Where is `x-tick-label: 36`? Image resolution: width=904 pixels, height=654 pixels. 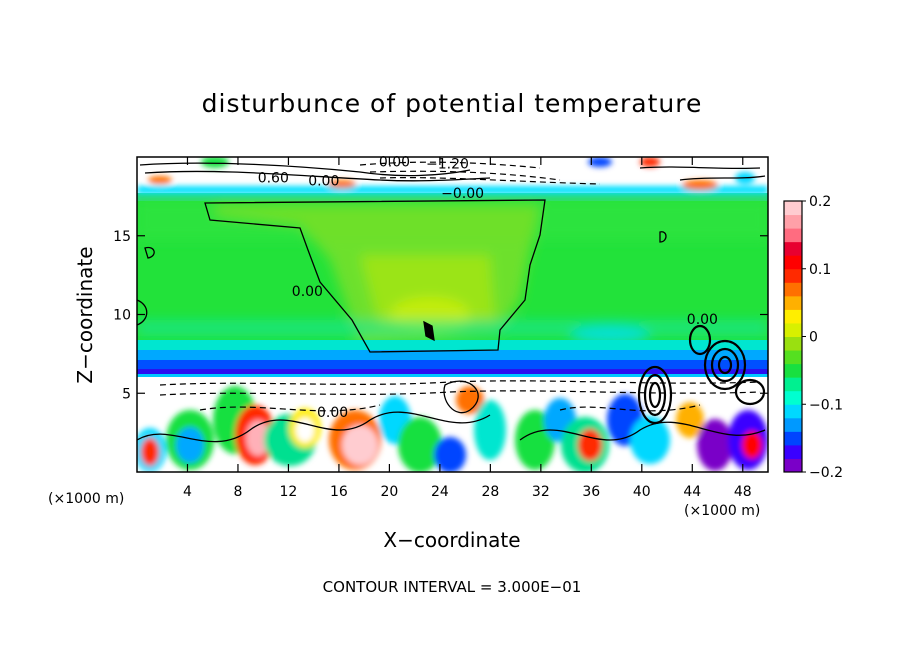
x-tick-label: 36 is located at coordinates (591, 492).